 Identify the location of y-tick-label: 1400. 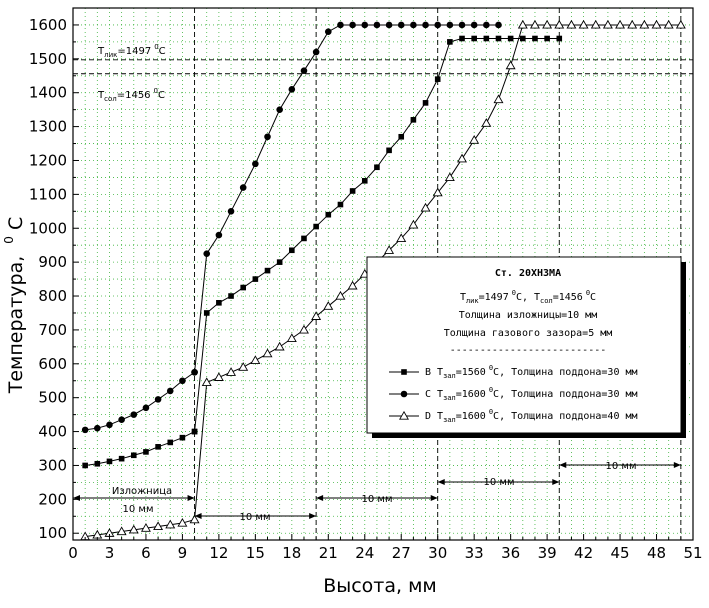
(48, 93).